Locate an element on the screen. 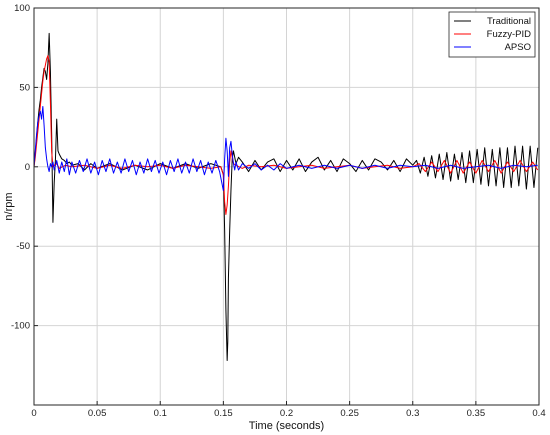  x-tick-label: 0.3 is located at coordinates (412, 413).